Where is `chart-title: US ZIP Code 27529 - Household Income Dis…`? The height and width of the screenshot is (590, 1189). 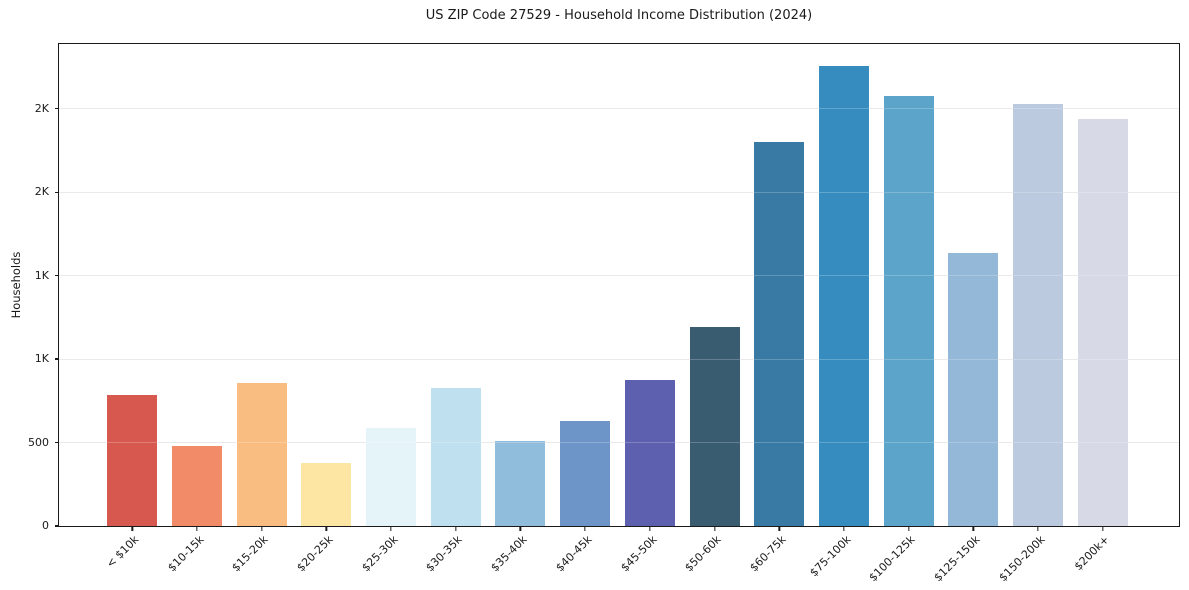 chart-title: US ZIP Code 27529 - Household Income Dis… is located at coordinates (619, 15).